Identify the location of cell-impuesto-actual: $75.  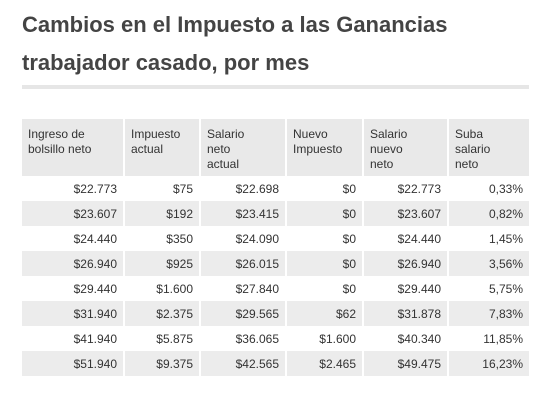
(162, 188).